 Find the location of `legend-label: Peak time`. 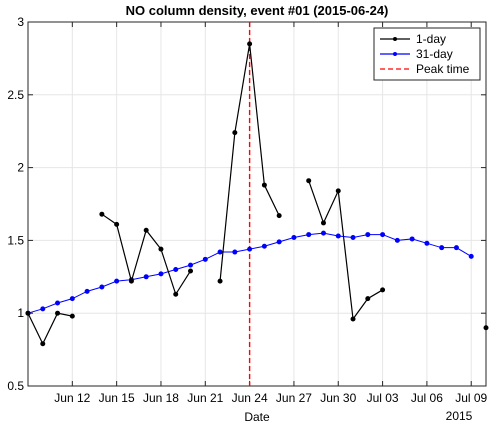

legend-label: Peak time is located at coordinates (443, 69).